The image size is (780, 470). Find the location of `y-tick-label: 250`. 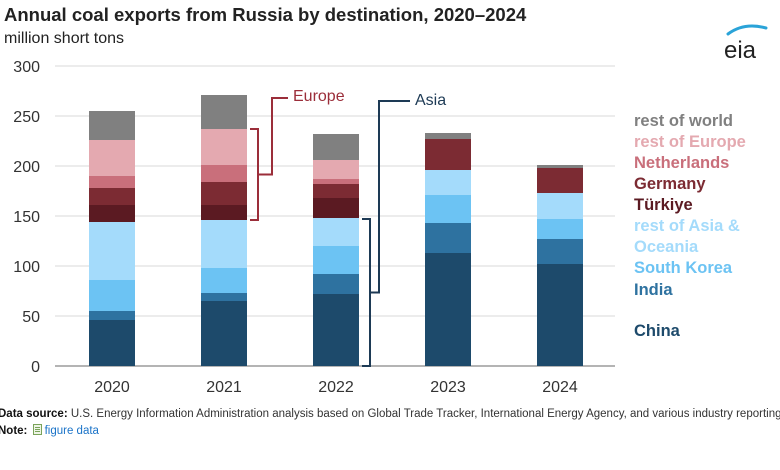

y-tick-label: 250 is located at coordinates (26, 117).